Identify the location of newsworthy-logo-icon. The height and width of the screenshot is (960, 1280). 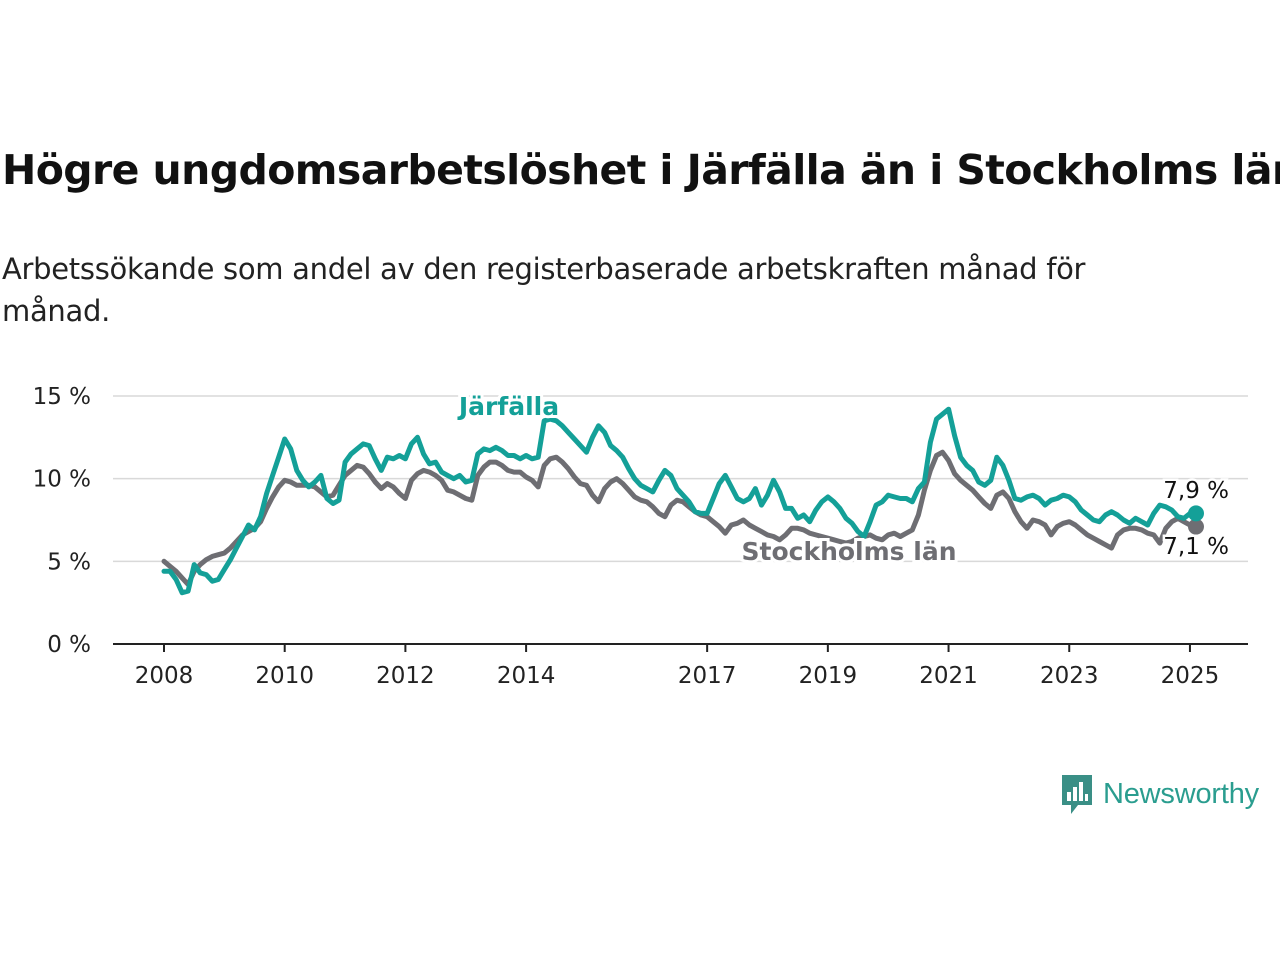
(1077, 794).